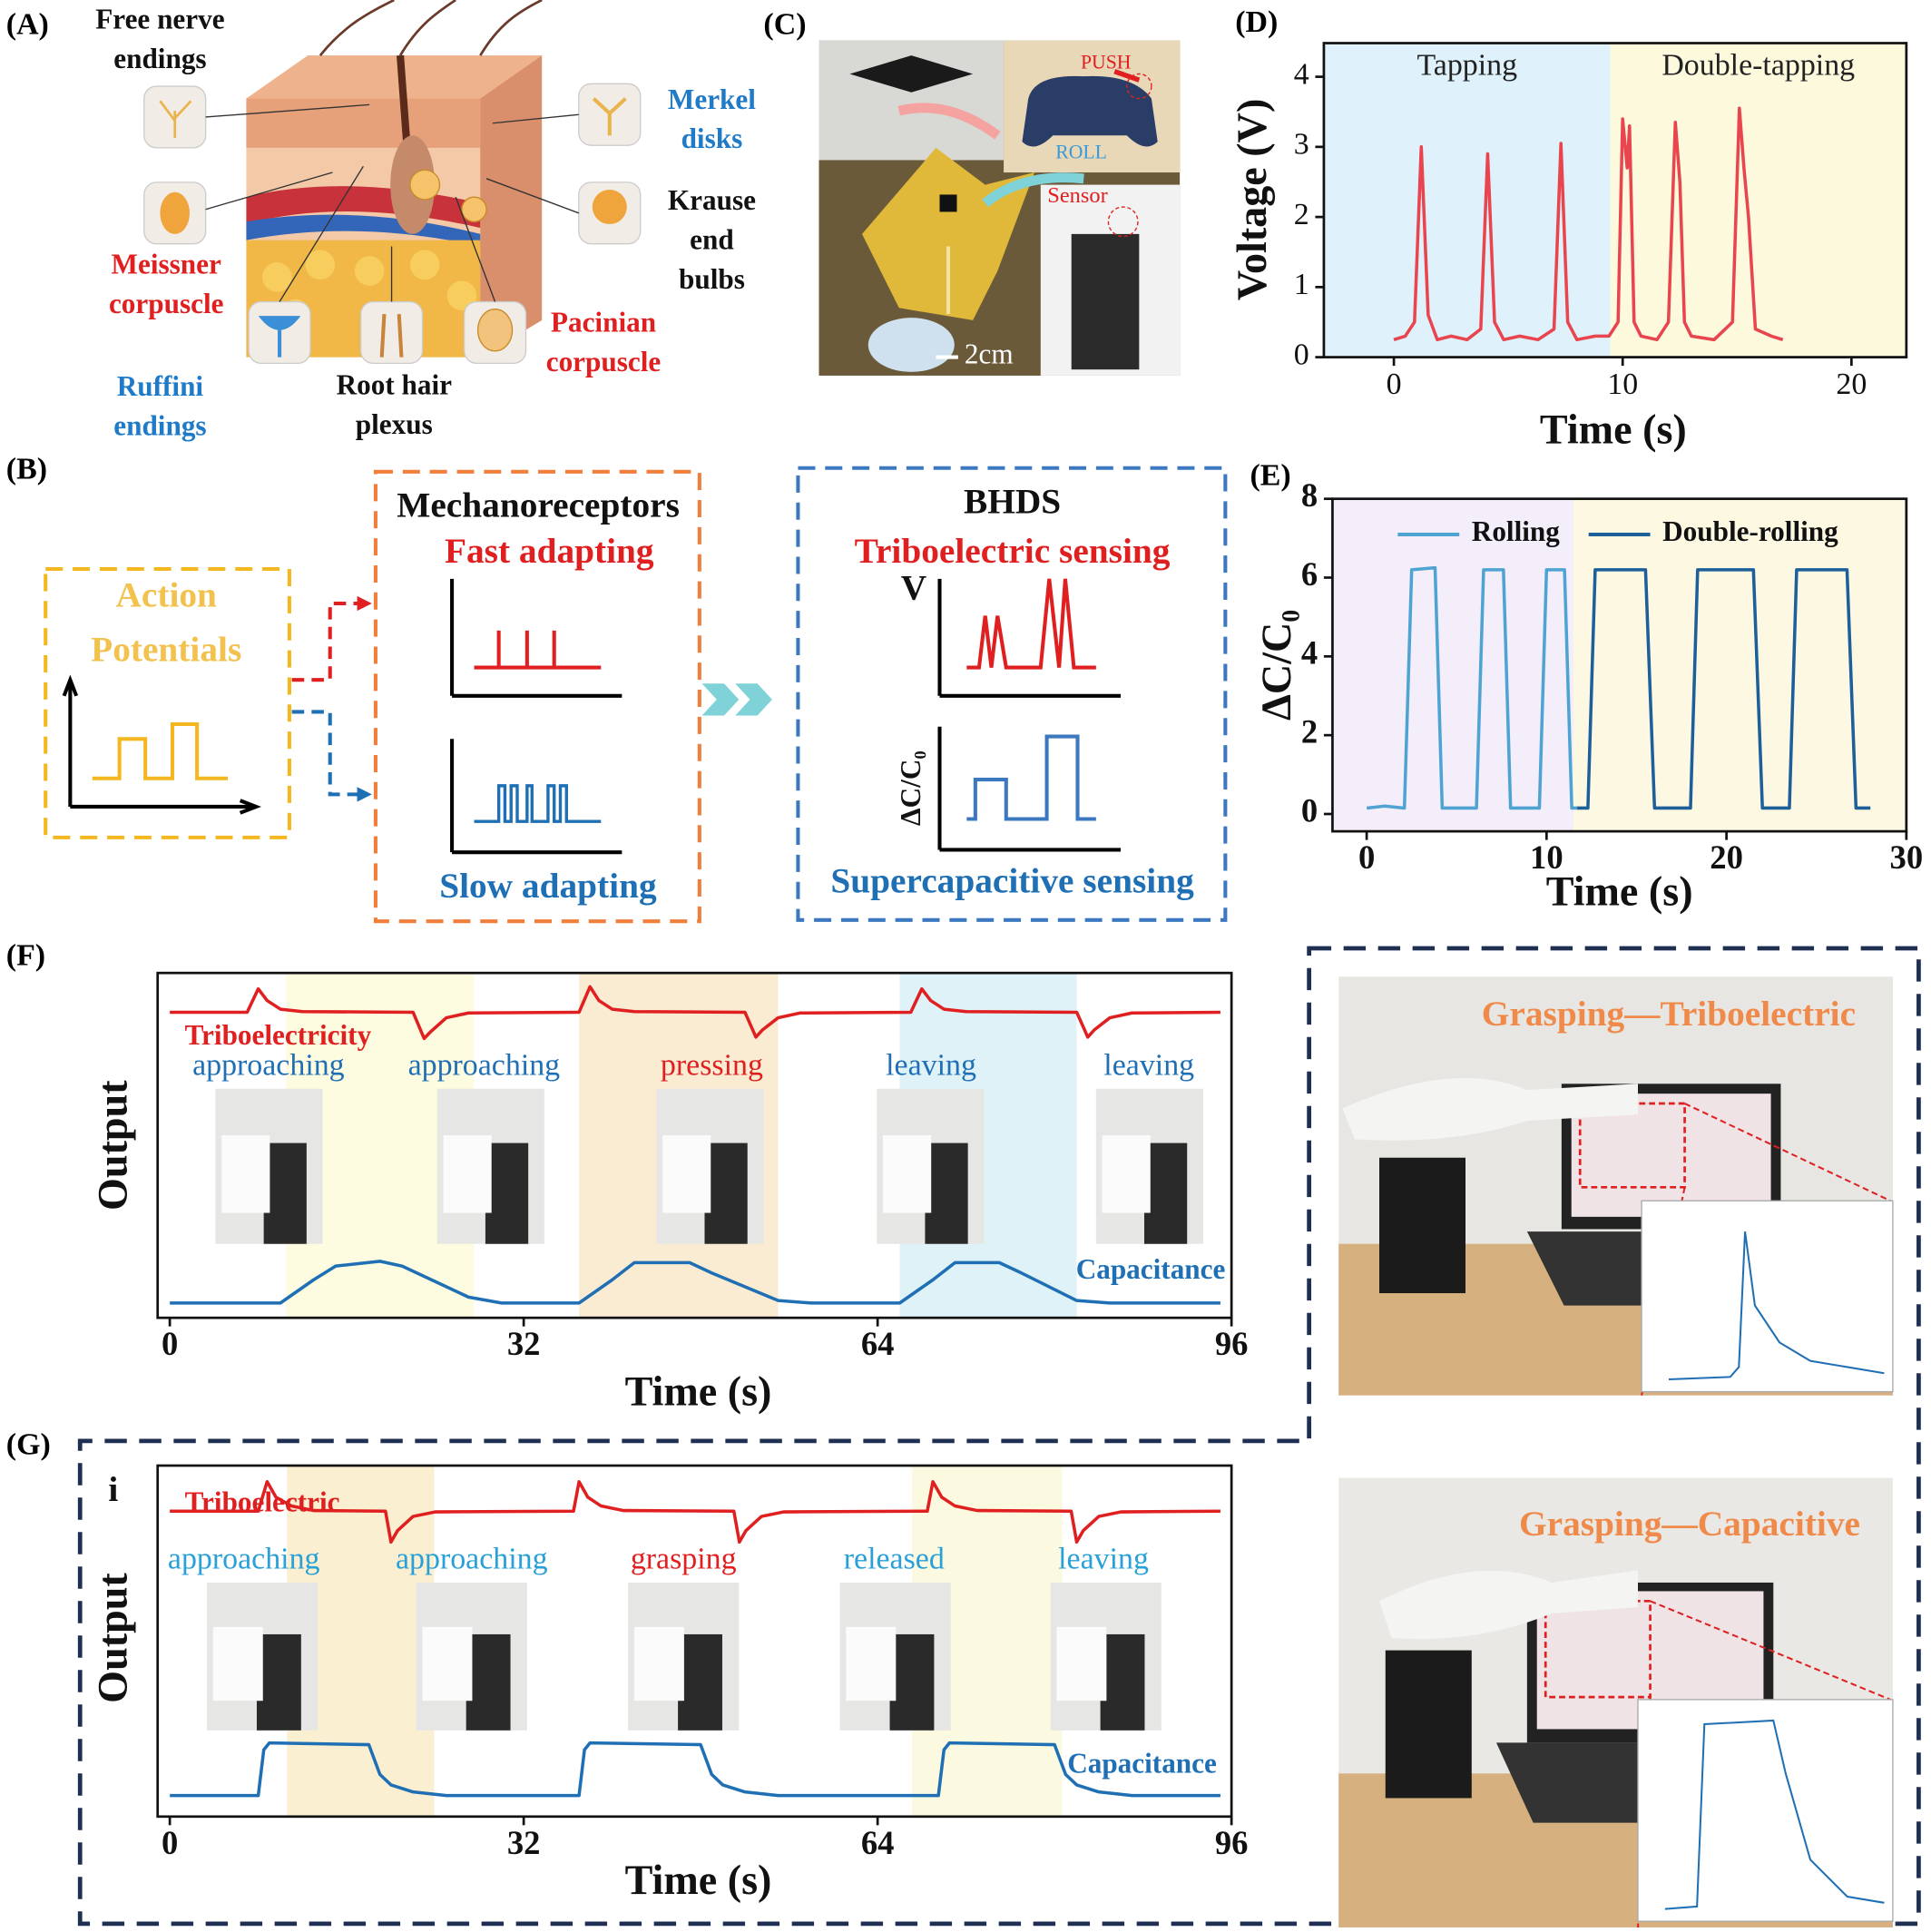  I want to click on panel-label: (A), so click(27, 25).